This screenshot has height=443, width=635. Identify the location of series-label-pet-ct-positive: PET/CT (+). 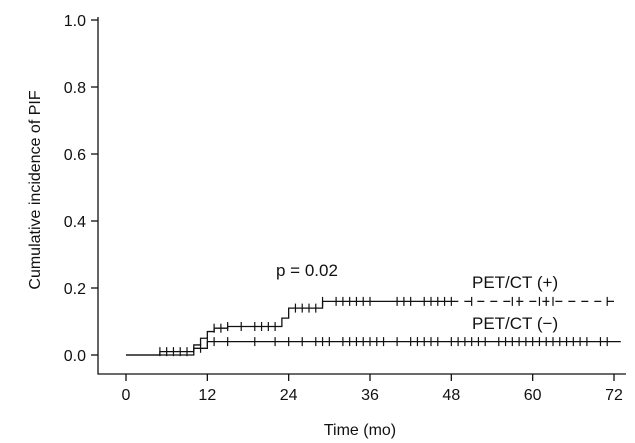
(515, 282).